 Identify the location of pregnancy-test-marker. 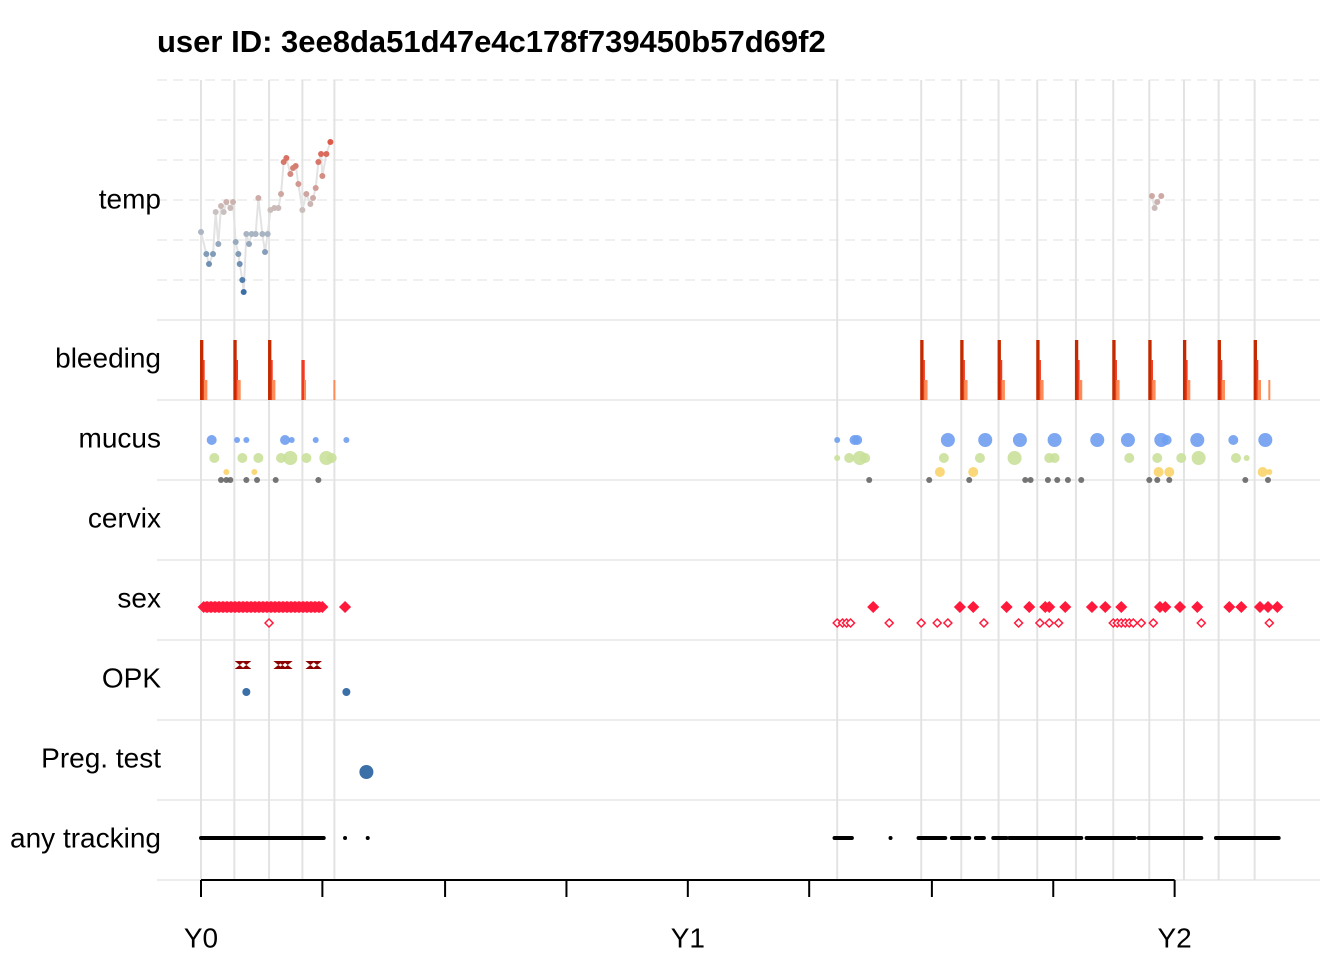
(366, 772).